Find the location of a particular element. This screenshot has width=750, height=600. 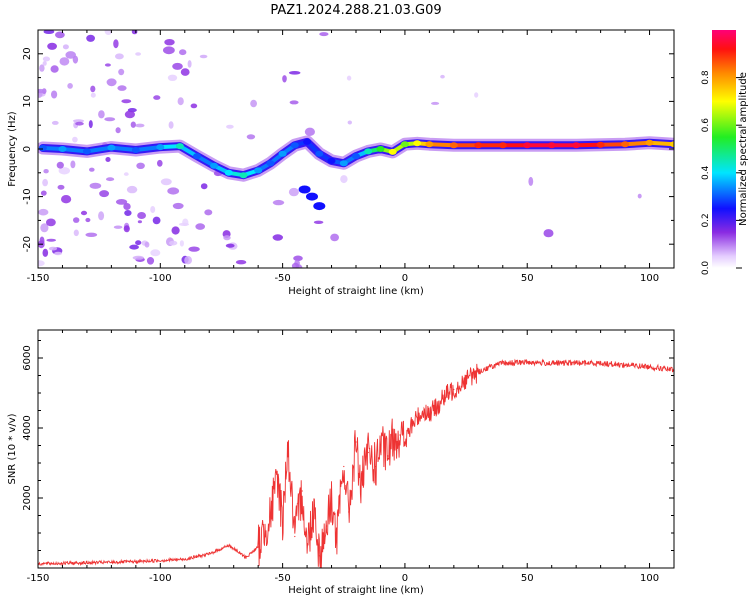

y-tick-label: 6000 is located at coordinates (27, 357).